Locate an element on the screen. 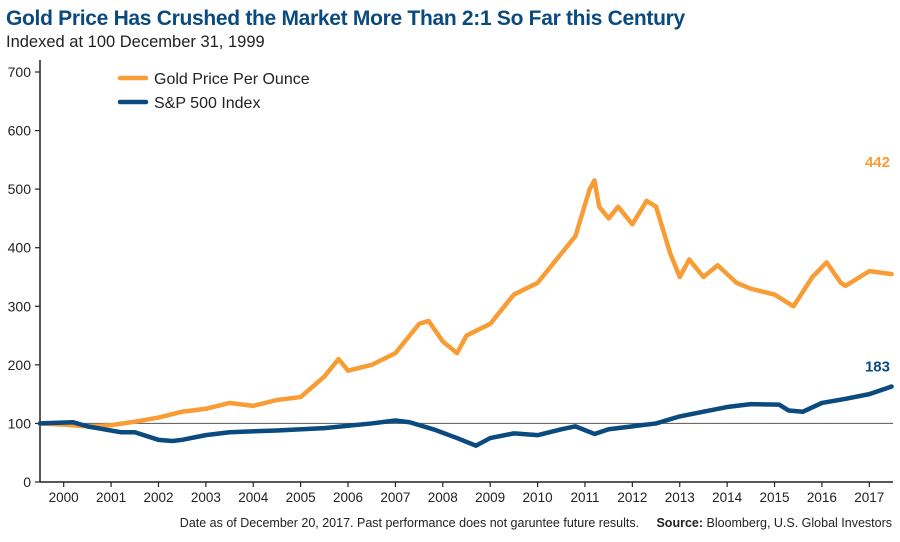 This screenshot has width=900, height=542. end-value-label: 442 is located at coordinates (877, 162).